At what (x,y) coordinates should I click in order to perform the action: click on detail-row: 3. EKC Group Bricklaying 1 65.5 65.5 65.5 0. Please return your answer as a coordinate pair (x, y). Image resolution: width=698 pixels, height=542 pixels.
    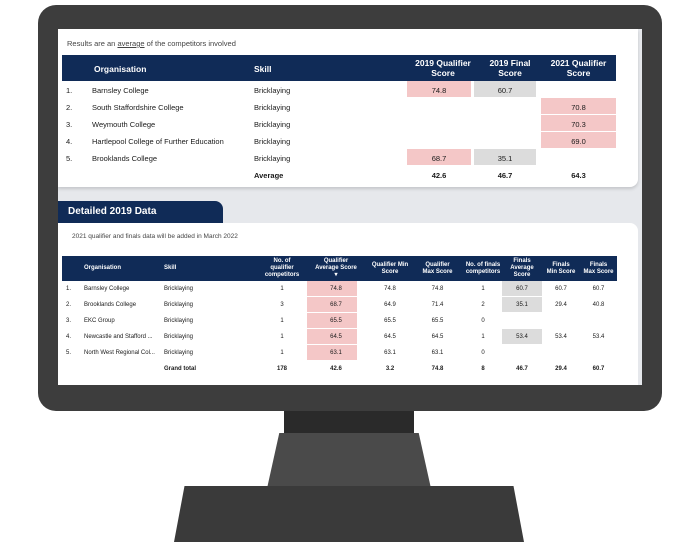
    Looking at the image, I should click on (339, 321).